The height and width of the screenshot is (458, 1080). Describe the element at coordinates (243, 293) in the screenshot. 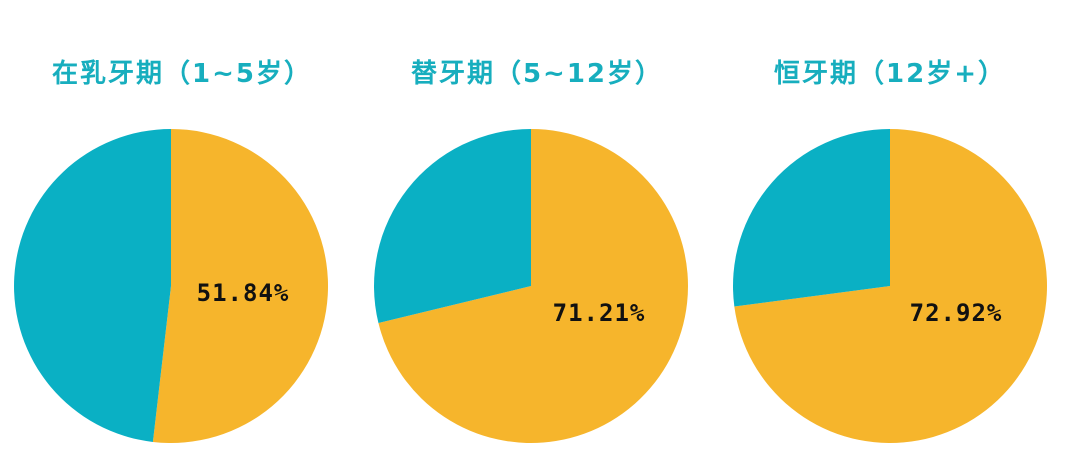

I see `pie-slice-label: 51.84%` at that location.